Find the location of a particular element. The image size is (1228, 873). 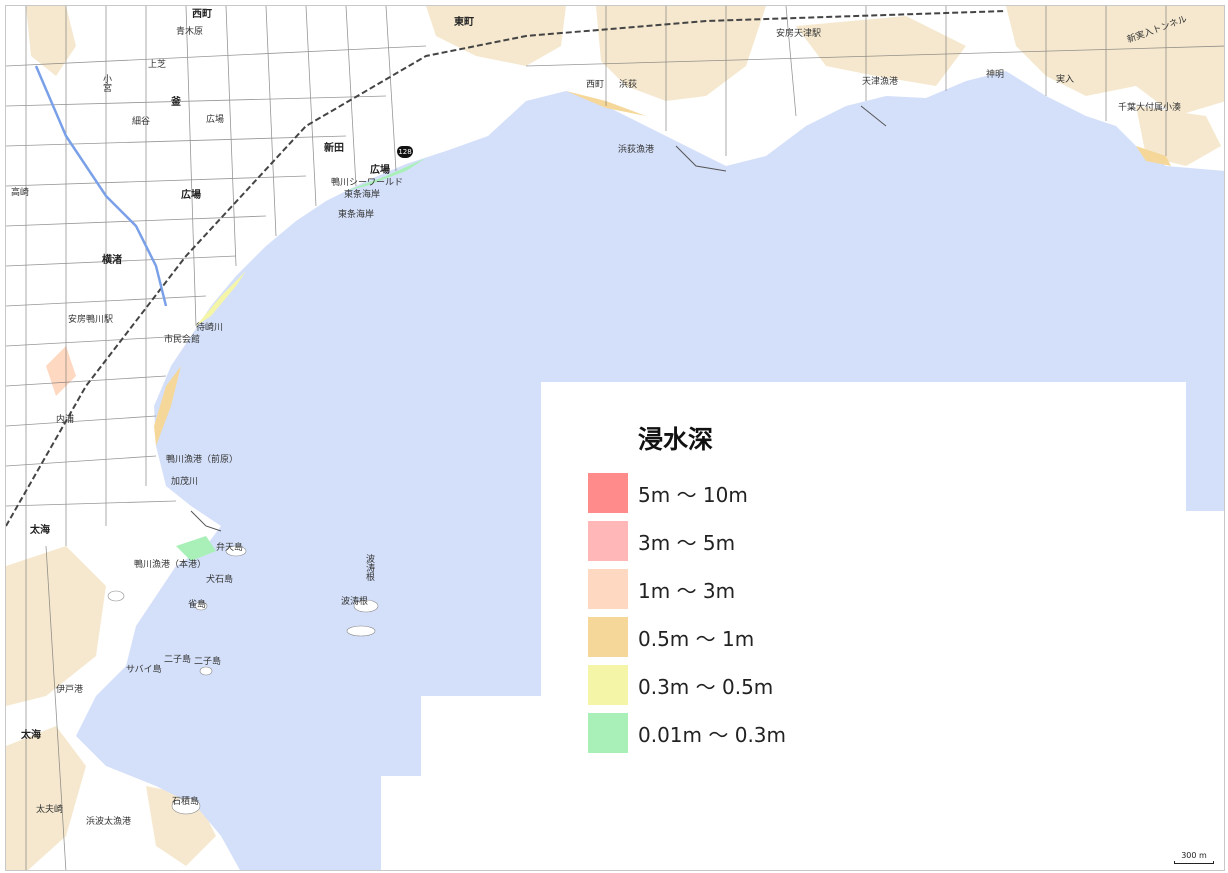

legend-label: 0.3m ～ 0.5m is located at coordinates (706, 686).